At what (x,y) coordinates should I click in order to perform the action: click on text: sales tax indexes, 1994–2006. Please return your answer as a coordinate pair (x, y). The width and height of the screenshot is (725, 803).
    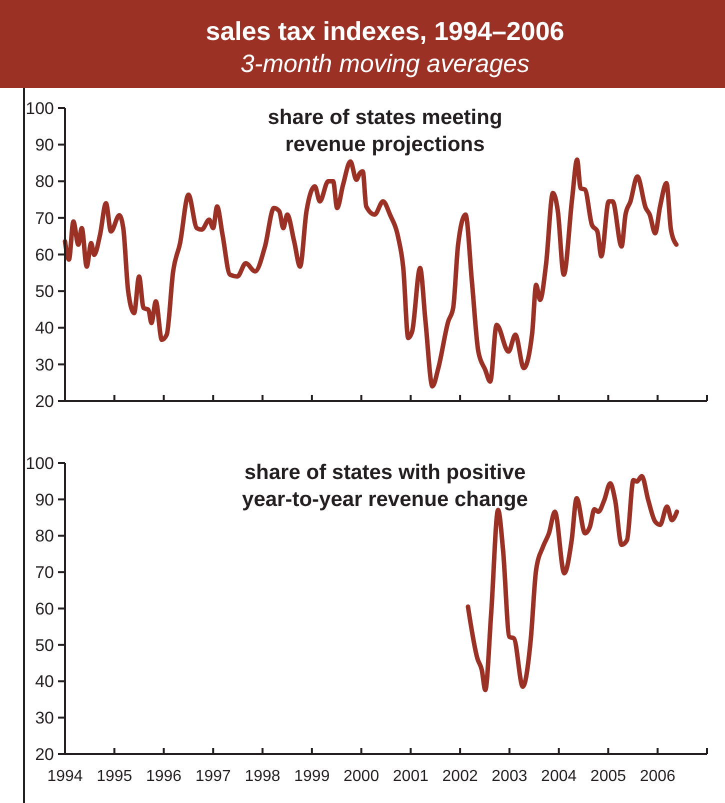
    Looking at the image, I should click on (385, 31).